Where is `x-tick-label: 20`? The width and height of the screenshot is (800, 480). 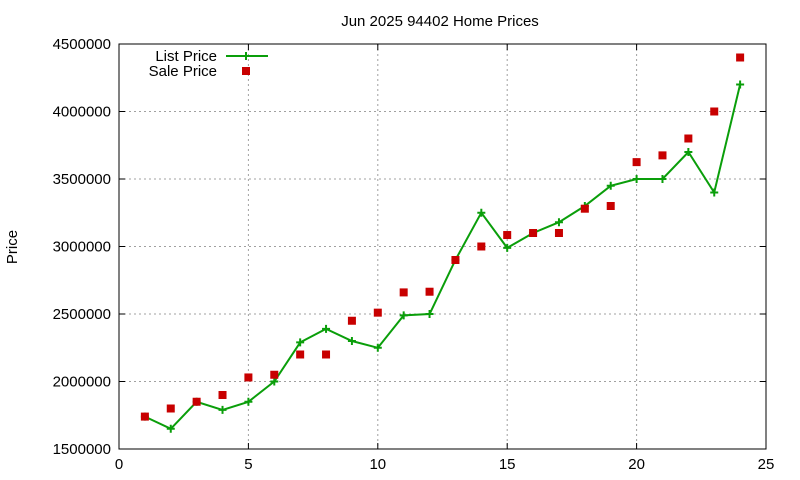
x-tick-label: 20 is located at coordinates (636, 464).